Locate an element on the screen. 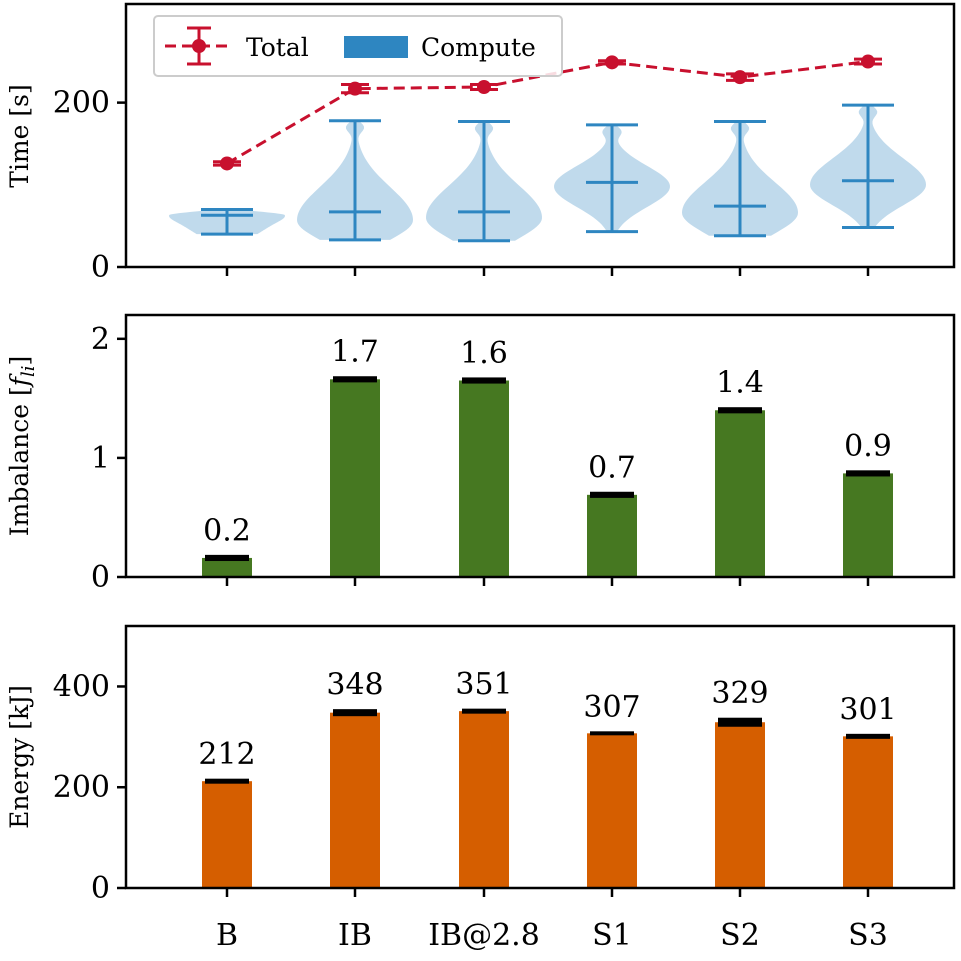 The image size is (961, 961). bar-value-label: 348 is located at coordinates (354, 685).